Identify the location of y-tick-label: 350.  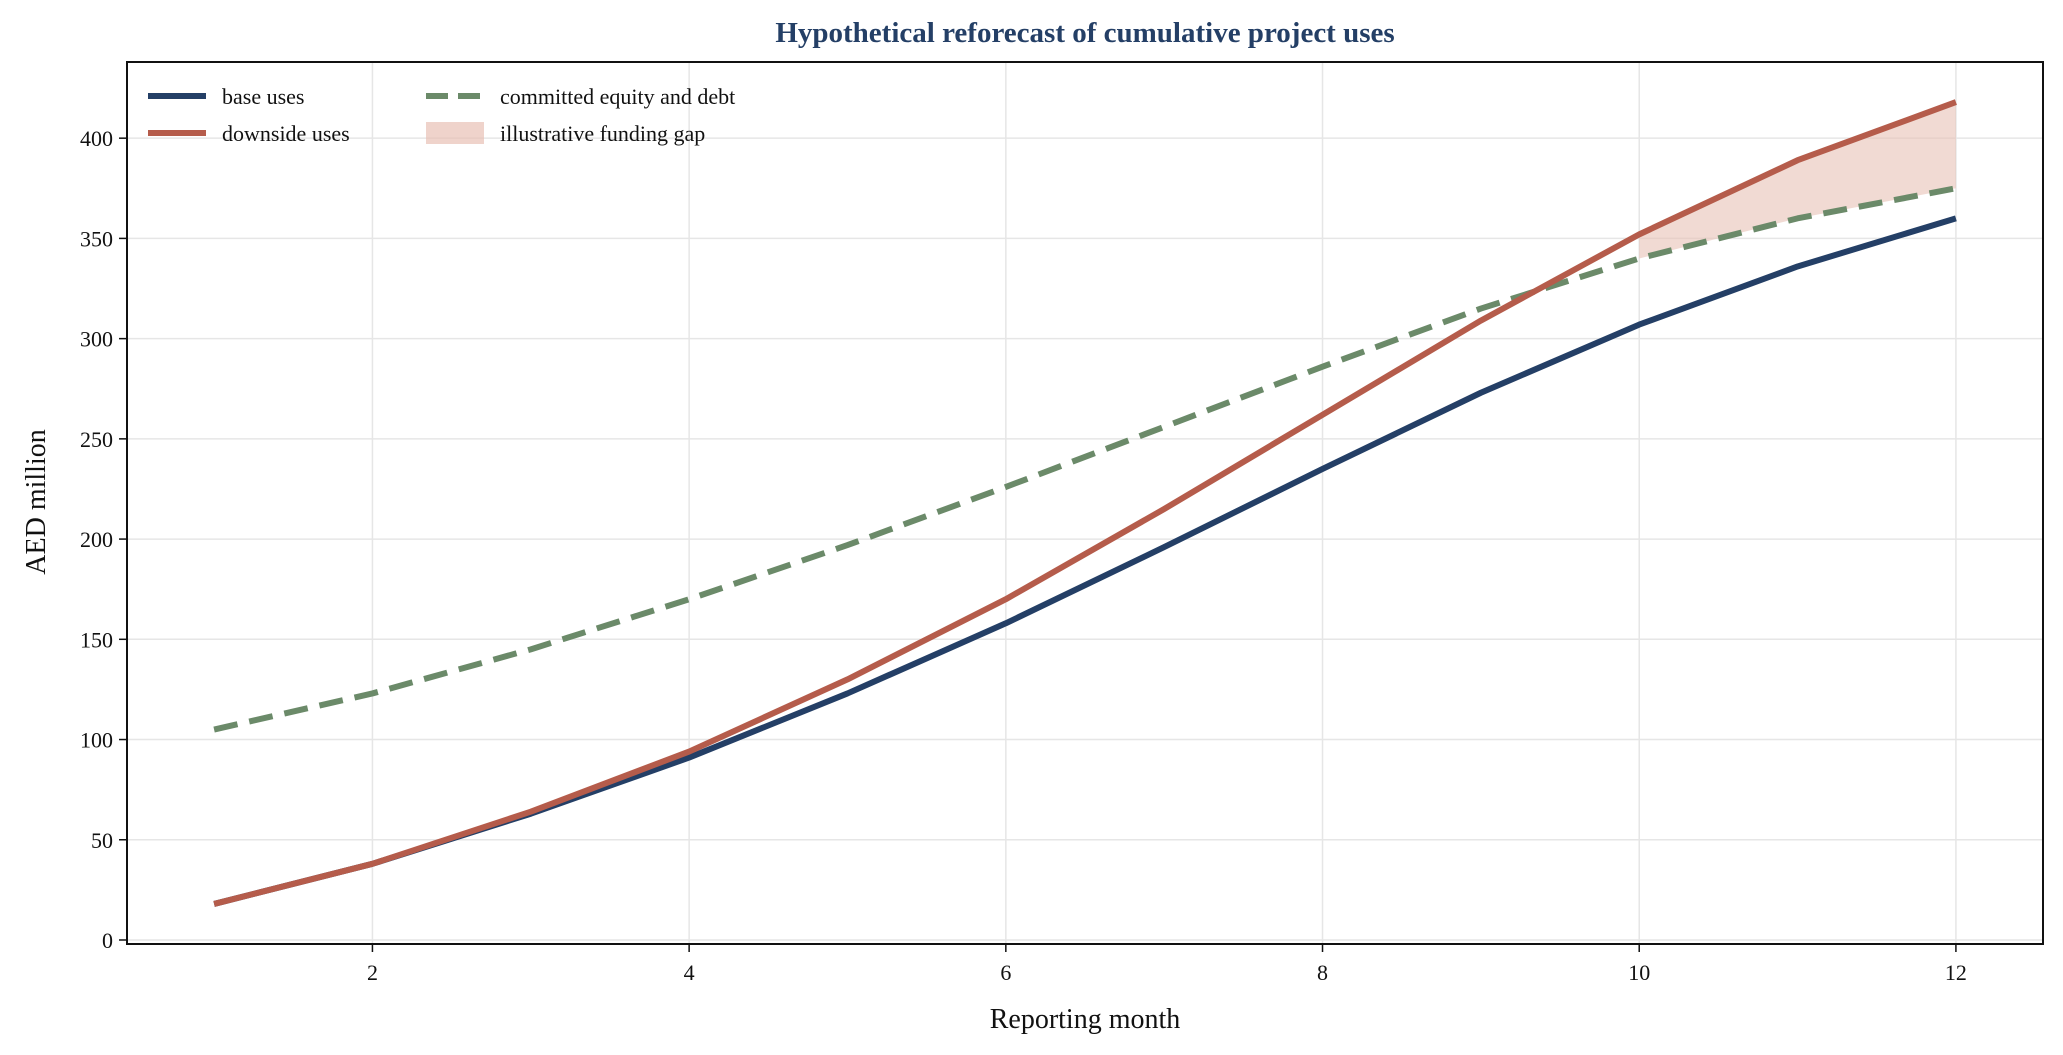
(96, 238).